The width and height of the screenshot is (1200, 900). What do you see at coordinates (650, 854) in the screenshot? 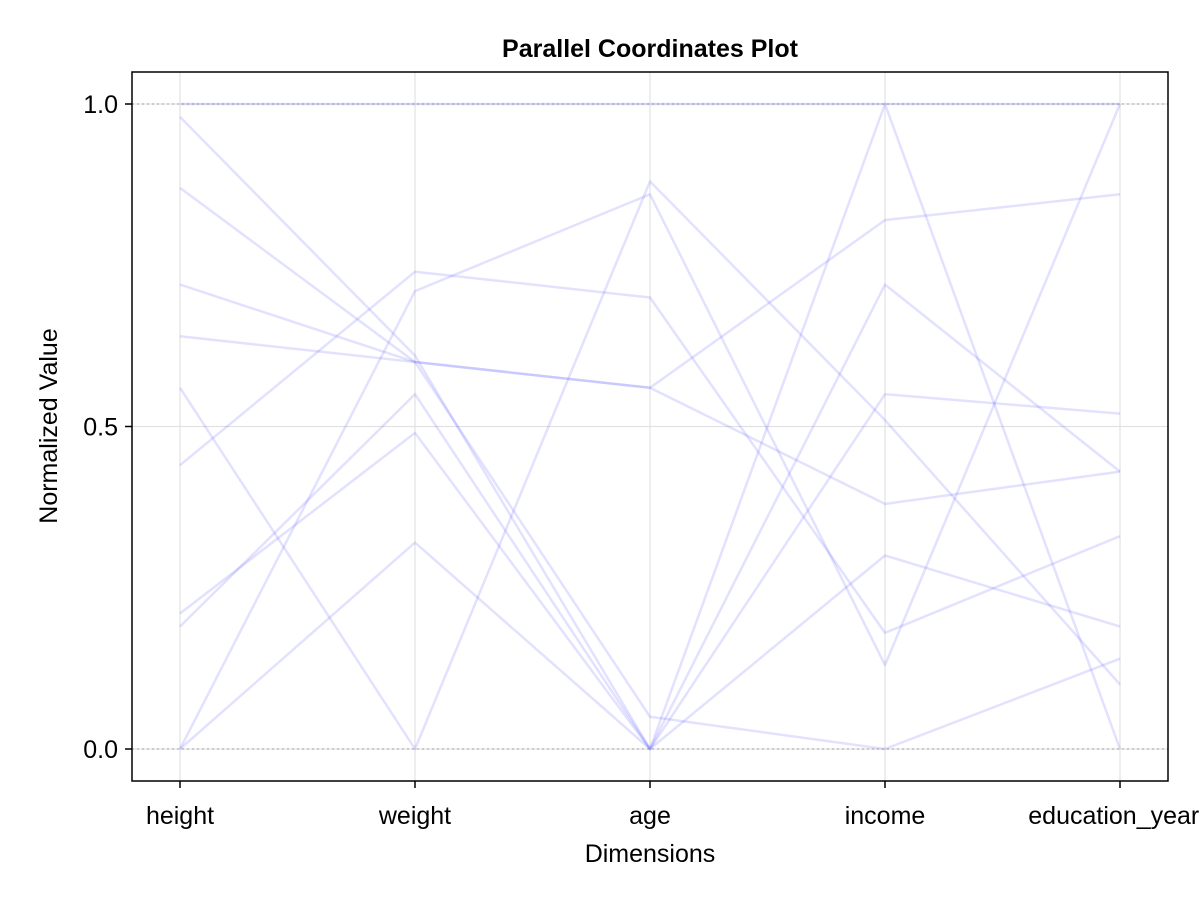
I see `x-axis-label: Dimensions` at bounding box center [650, 854].